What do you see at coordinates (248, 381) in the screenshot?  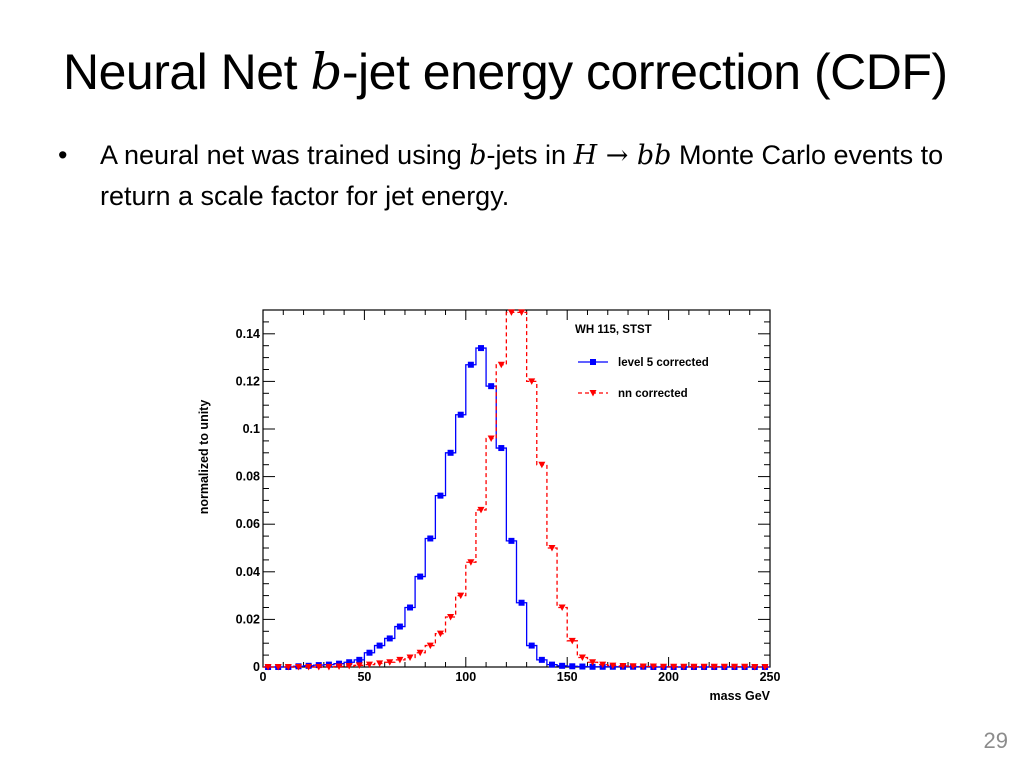 I see `y-tick-label: 0.12` at bounding box center [248, 381].